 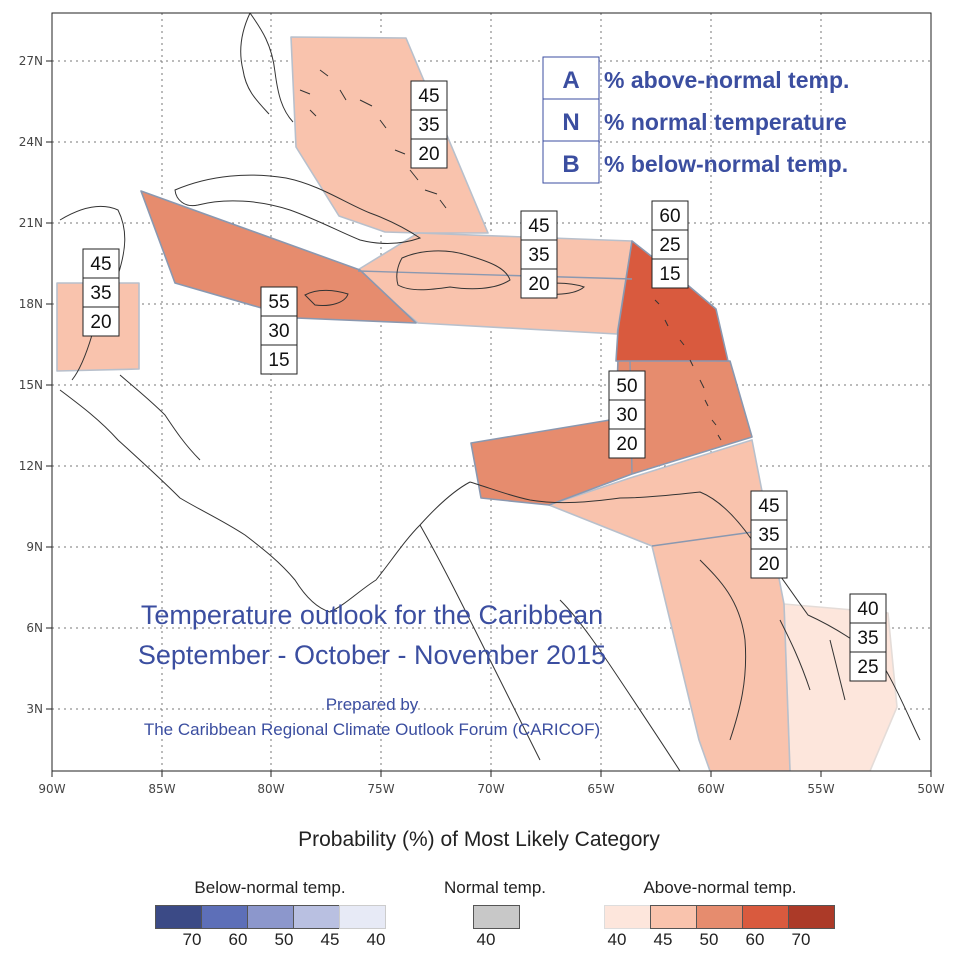 I want to click on florida-coast, so click(x=267, y=68).